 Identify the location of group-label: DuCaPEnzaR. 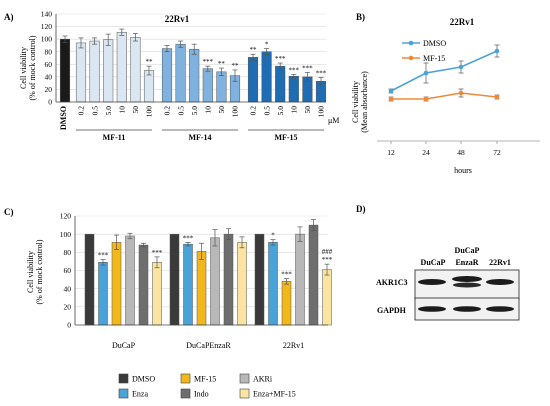
(208, 345).